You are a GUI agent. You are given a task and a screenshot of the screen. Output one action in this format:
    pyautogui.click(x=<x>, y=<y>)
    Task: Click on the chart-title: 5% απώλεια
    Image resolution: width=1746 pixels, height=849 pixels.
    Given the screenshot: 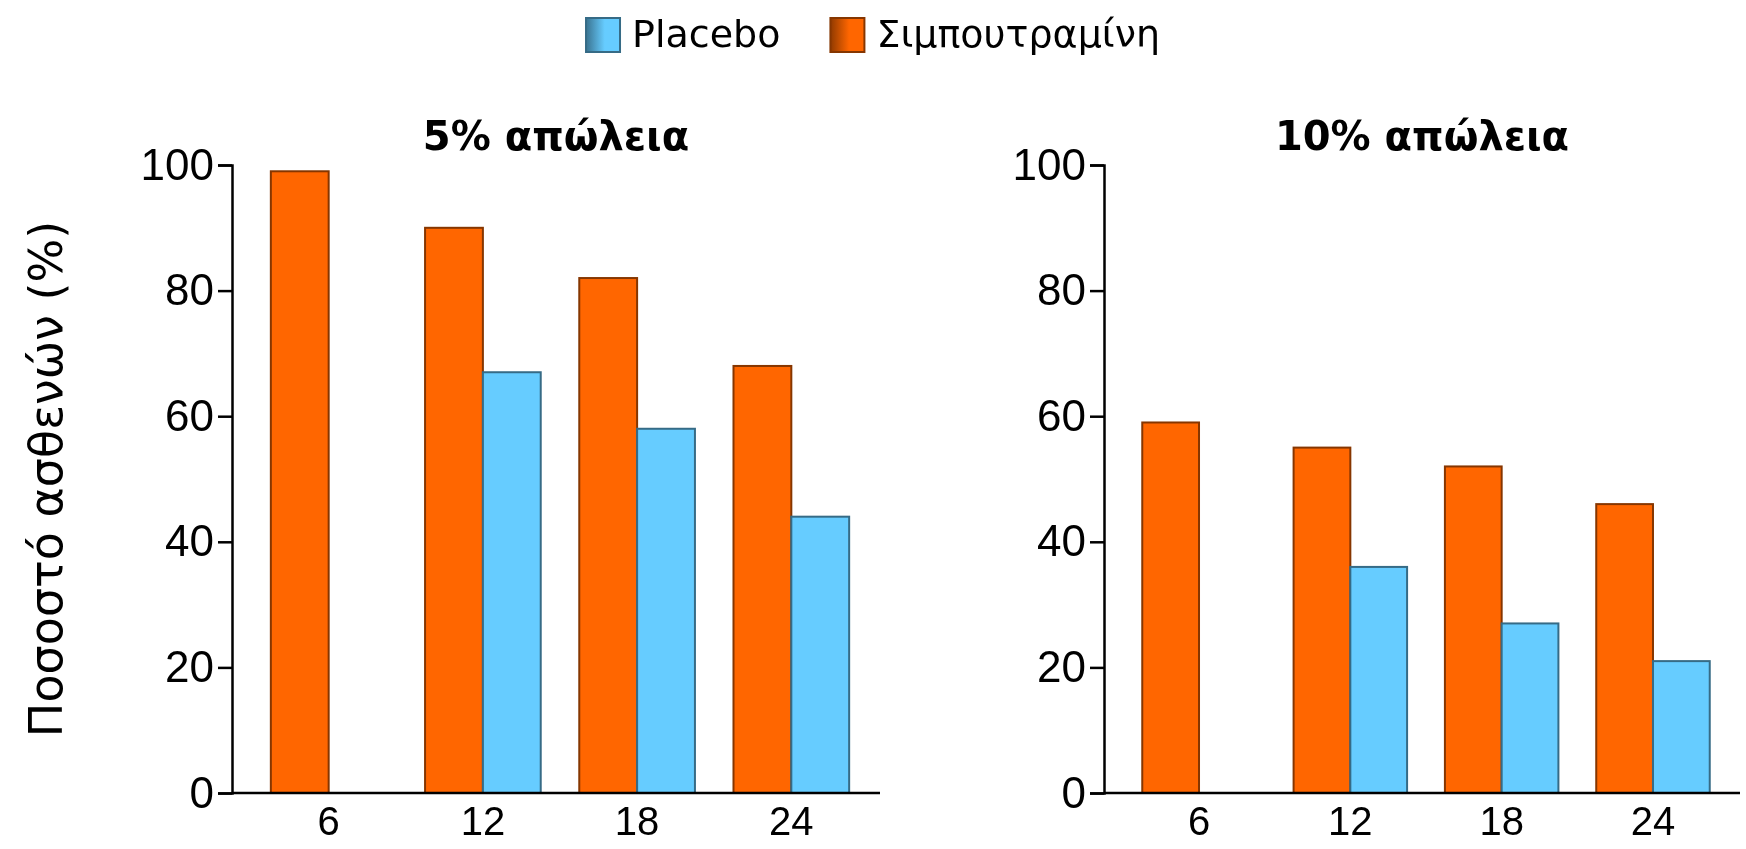 What is the action you would take?
    pyautogui.click(x=556, y=136)
    